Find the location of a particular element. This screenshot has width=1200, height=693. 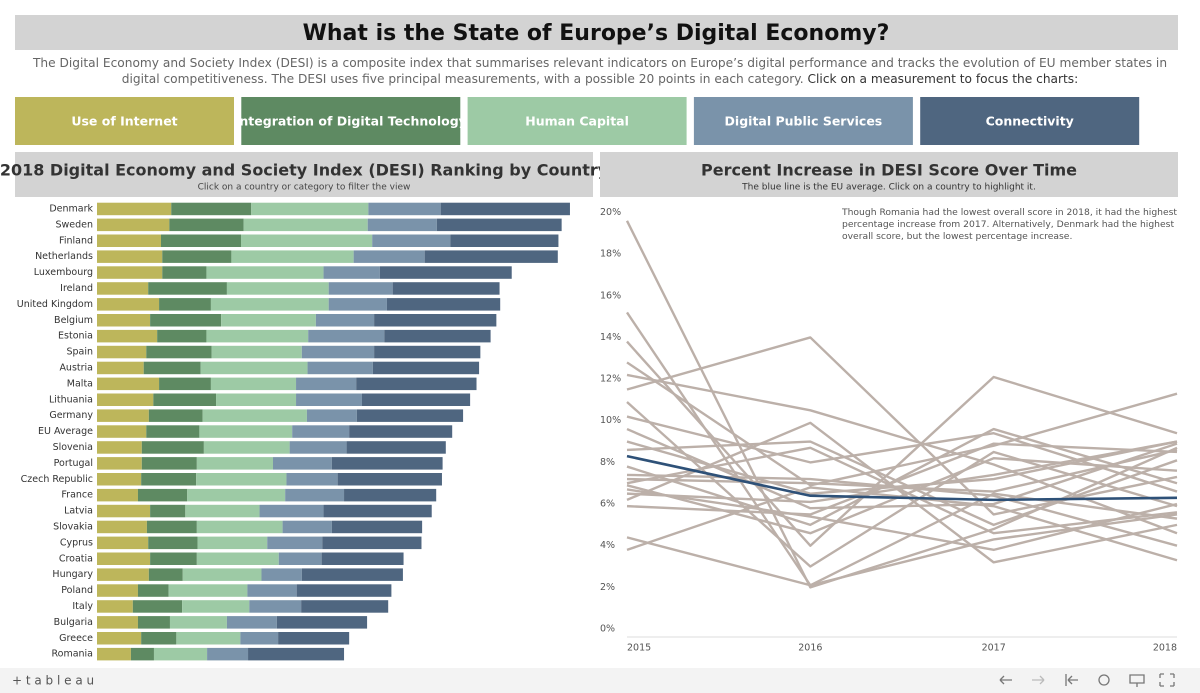

country-label: Slovenia is located at coordinates (73, 447).